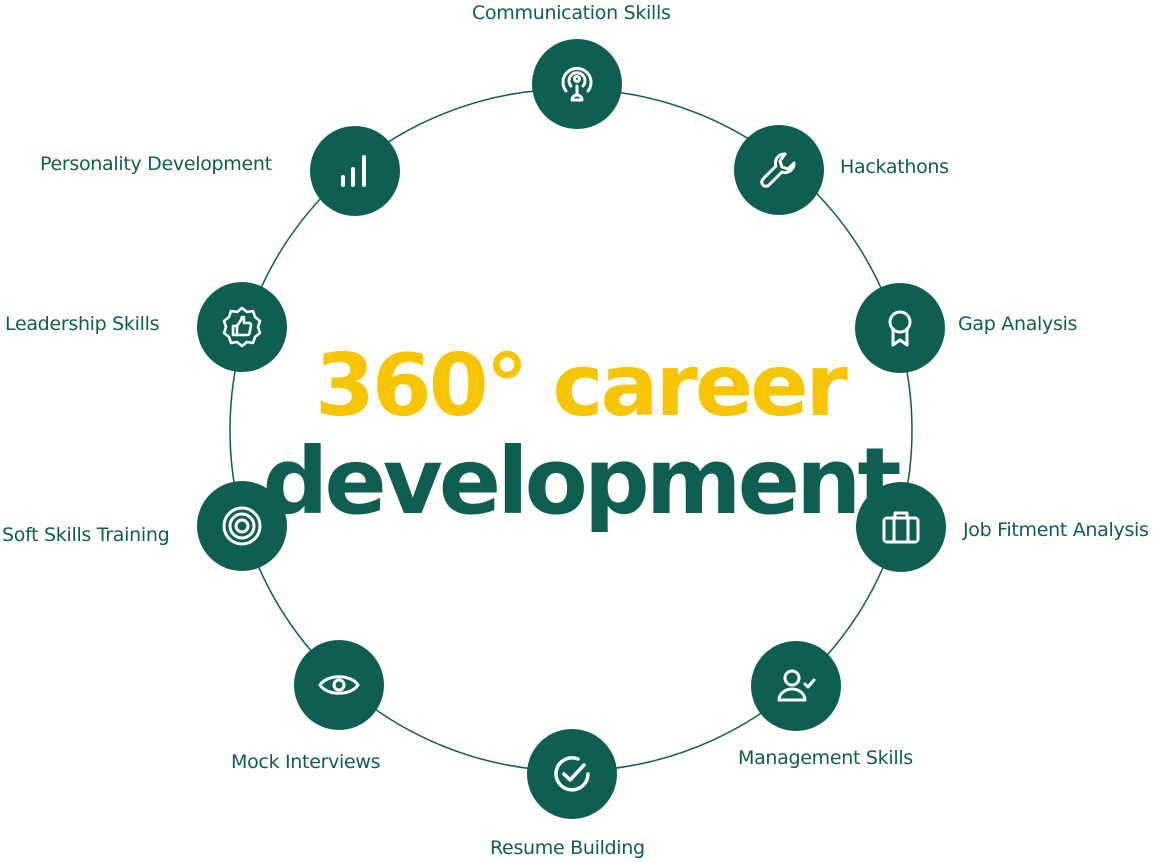 The width and height of the screenshot is (1169, 862). What do you see at coordinates (571, 13) in the screenshot?
I see `label-communication-skills: Communication Skills` at bounding box center [571, 13].